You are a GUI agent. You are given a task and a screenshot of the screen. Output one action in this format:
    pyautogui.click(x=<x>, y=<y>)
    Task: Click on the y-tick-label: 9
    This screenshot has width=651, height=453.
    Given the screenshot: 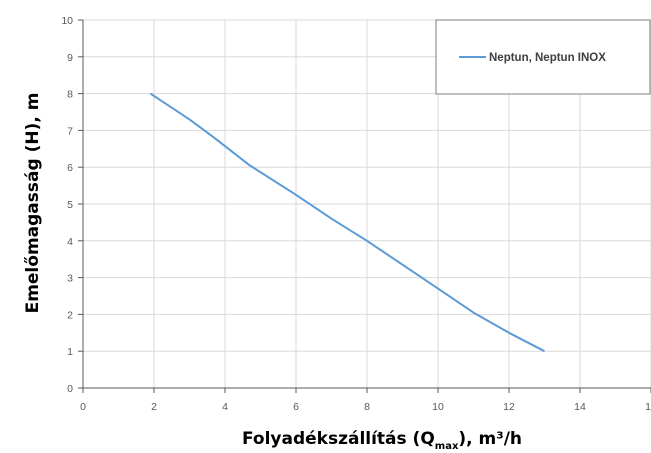 What is the action you would take?
    pyautogui.click(x=70, y=58)
    